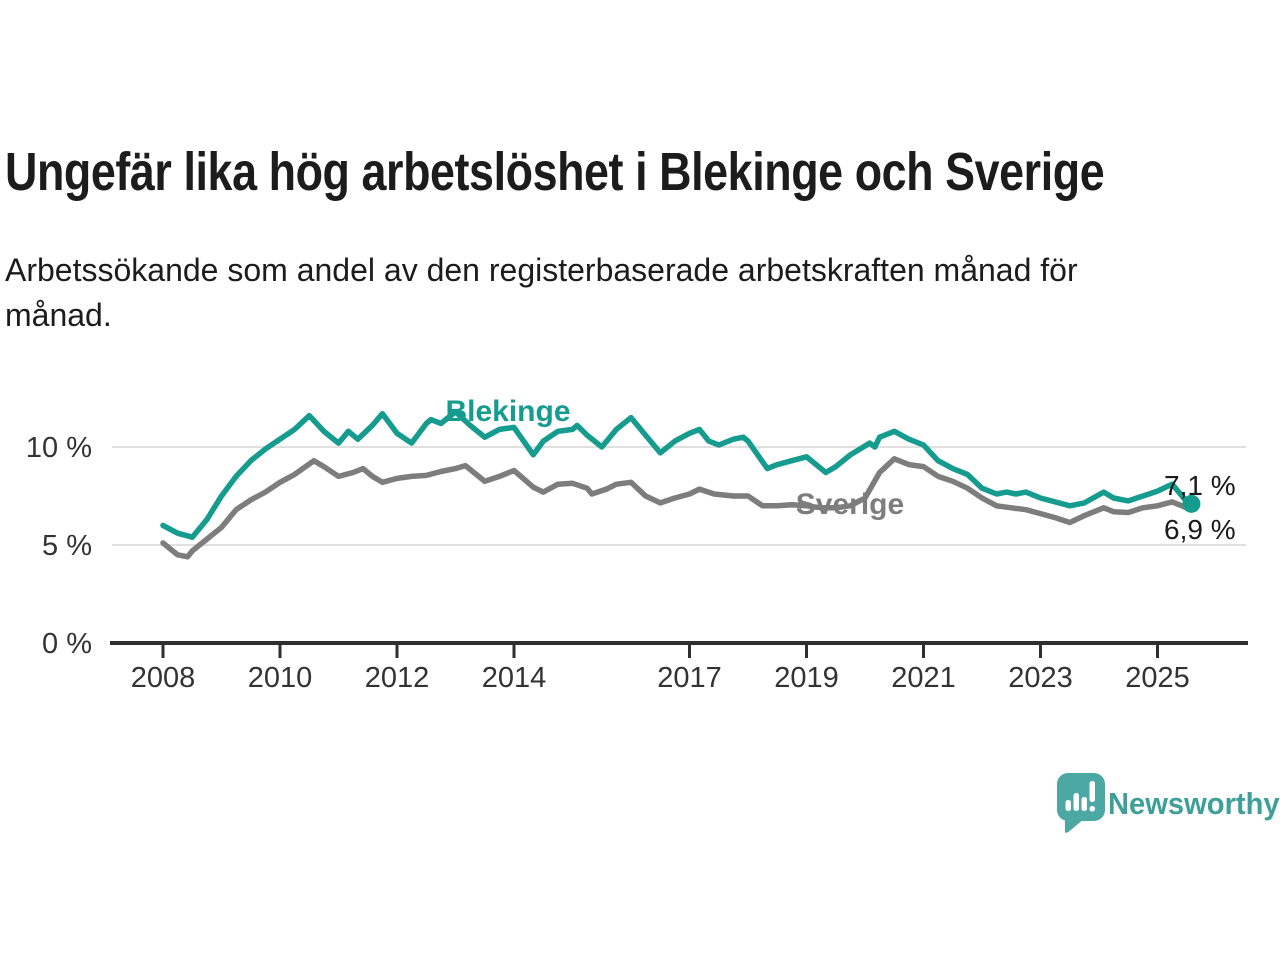  What do you see at coordinates (67, 644) in the screenshot?
I see `y-tick-label: 0 %` at bounding box center [67, 644].